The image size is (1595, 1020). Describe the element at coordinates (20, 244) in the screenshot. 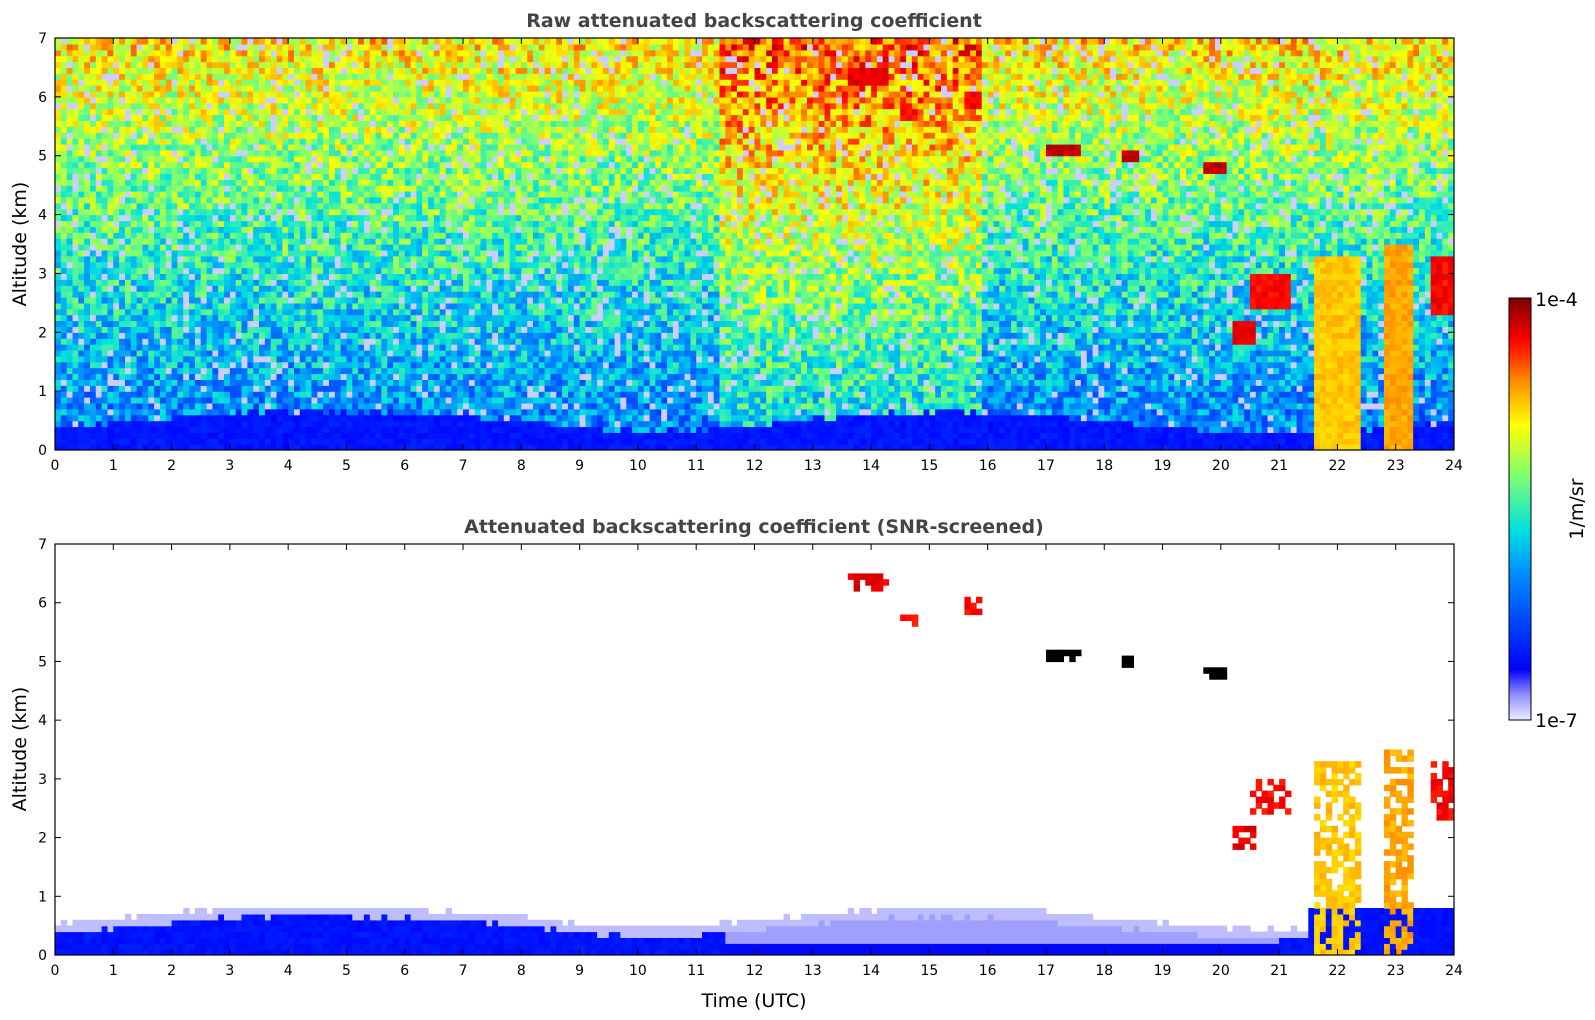

I see `panel1-y-label: Altitude (km)` at that location.